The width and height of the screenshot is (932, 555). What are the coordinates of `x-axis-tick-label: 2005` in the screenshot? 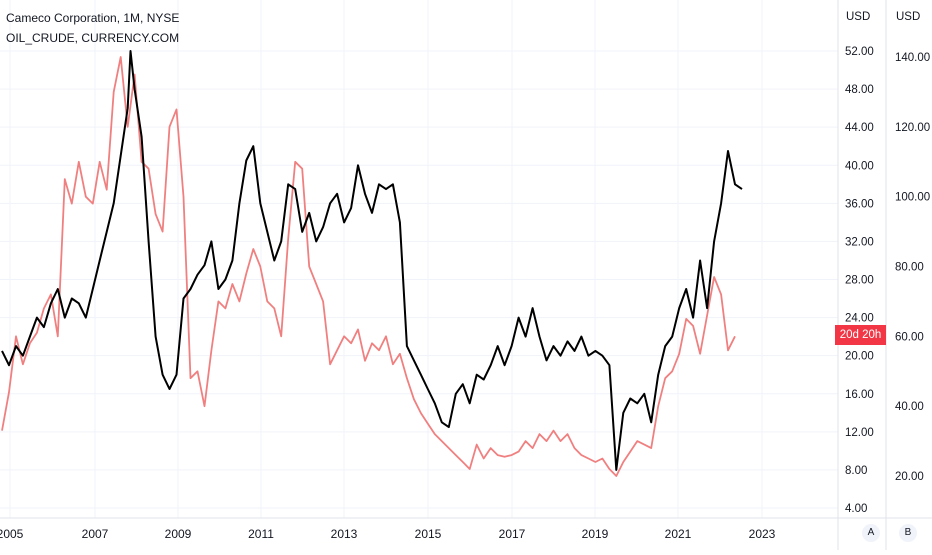 It's located at (12, 534).